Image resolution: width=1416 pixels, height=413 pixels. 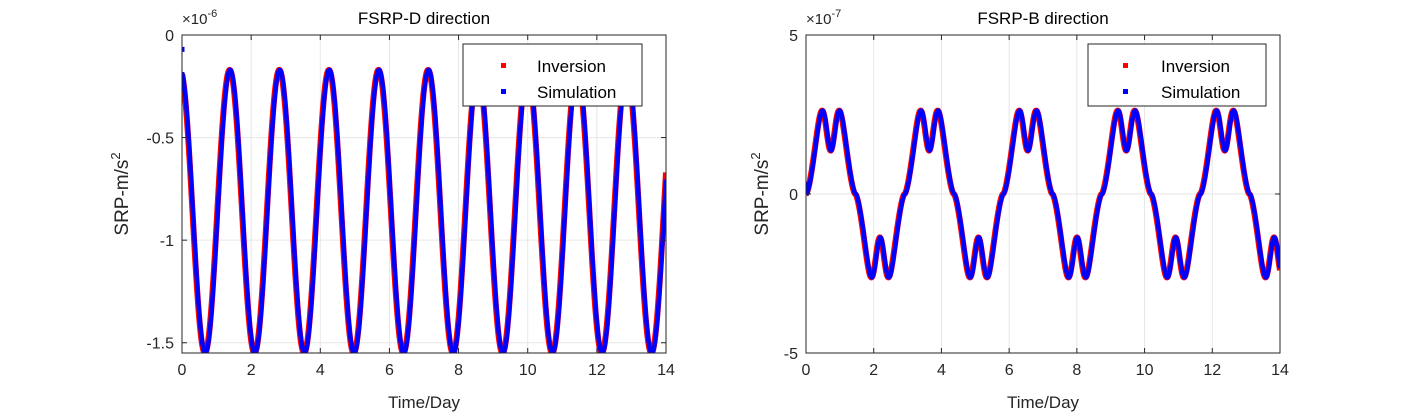 I want to click on y-tick-label: -5, so click(x=791, y=354).